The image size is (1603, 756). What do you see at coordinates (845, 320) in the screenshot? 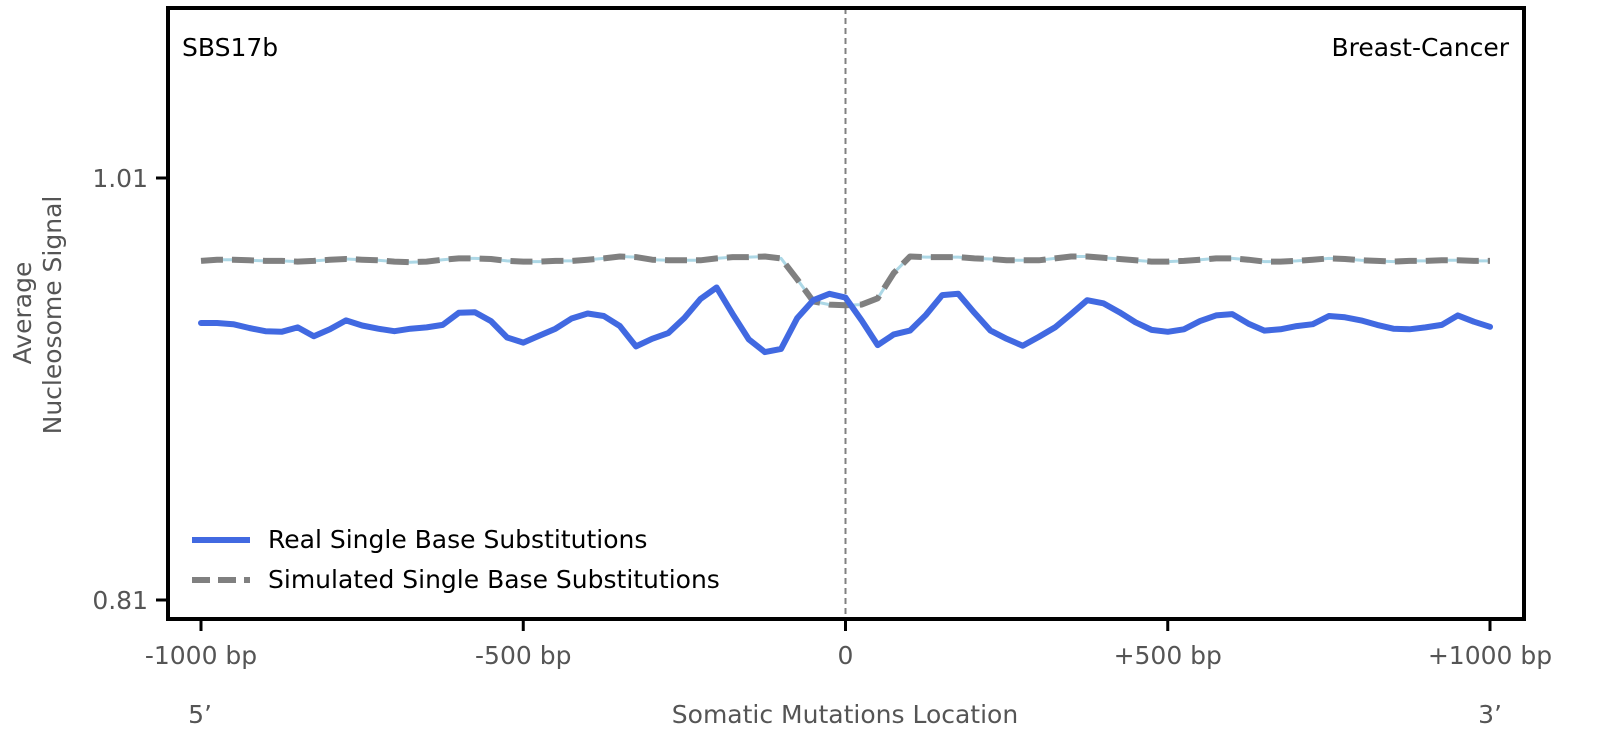
I see `real-series-line` at bounding box center [845, 320].